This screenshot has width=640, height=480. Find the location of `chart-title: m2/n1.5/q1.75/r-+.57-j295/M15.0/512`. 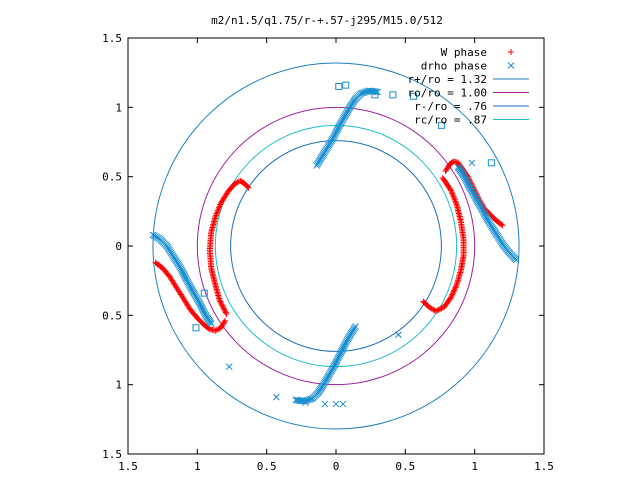

chart-title: m2/n1.5/q1.75/r-+.57-j295/M15.0/512 is located at coordinates (327, 20).